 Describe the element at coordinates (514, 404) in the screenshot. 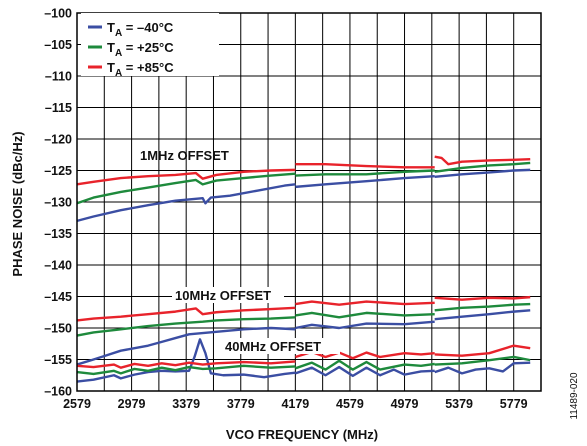

I see `x-tick-label: 5779` at that location.